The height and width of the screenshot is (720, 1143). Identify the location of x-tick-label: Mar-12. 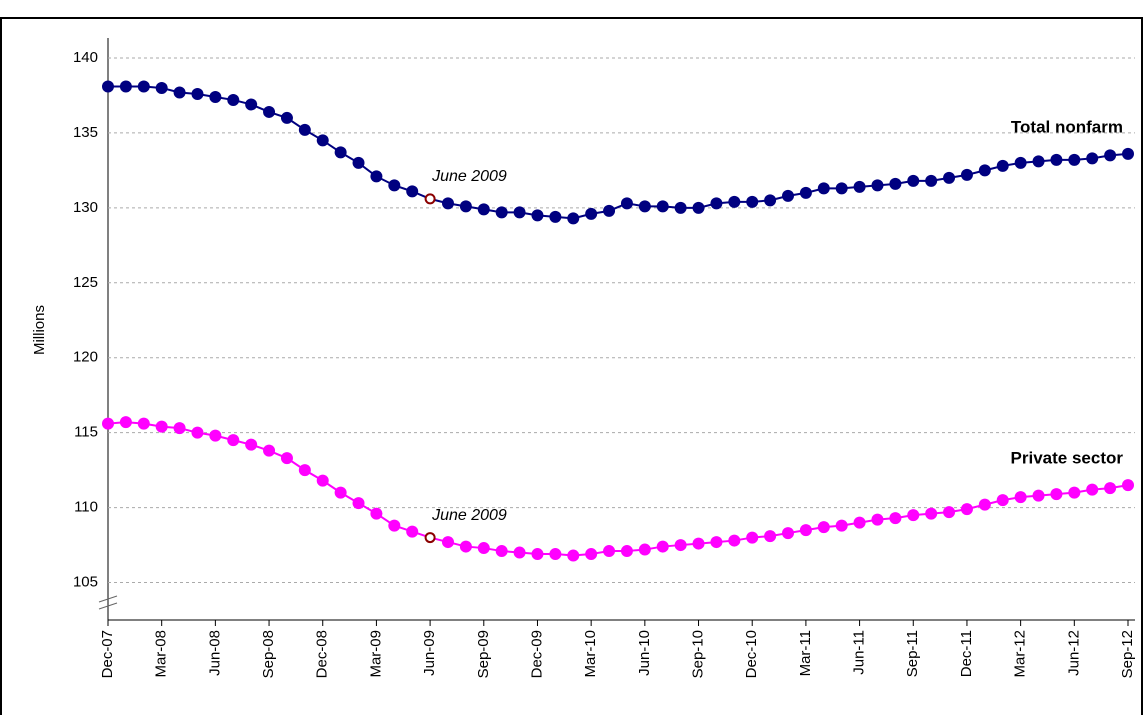
(1020, 654).